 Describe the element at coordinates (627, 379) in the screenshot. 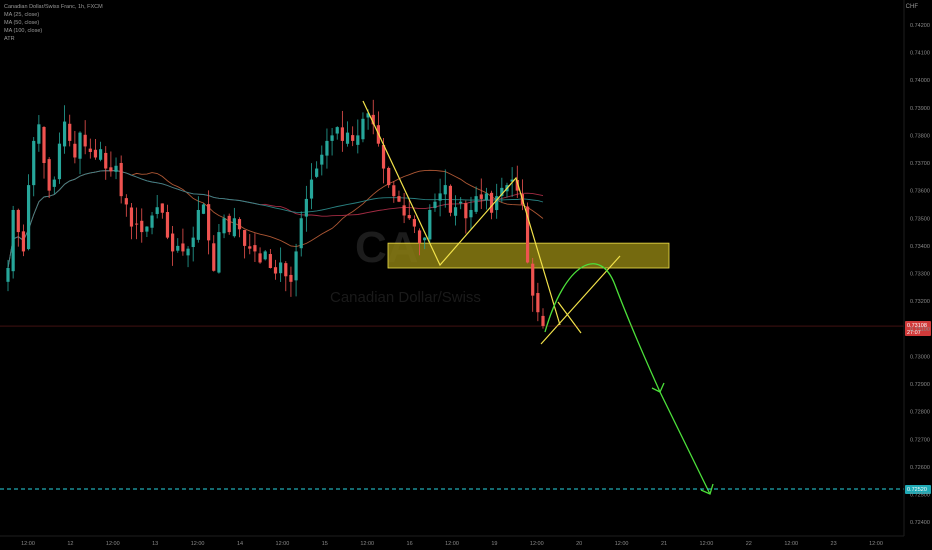

I see `projection-path` at that location.